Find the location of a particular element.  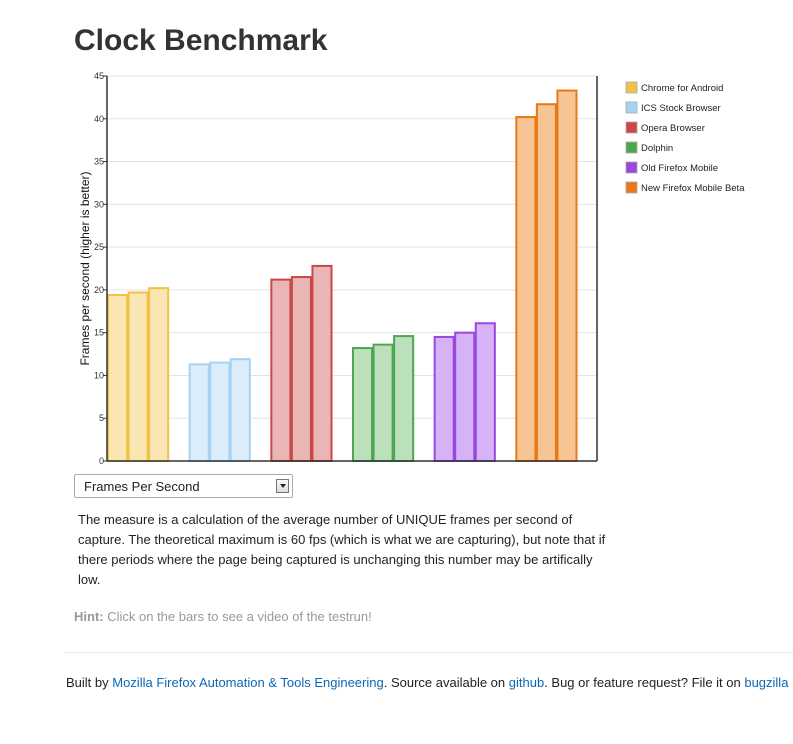

legend-label: Chrome for Android is located at coordinates (682, 88).